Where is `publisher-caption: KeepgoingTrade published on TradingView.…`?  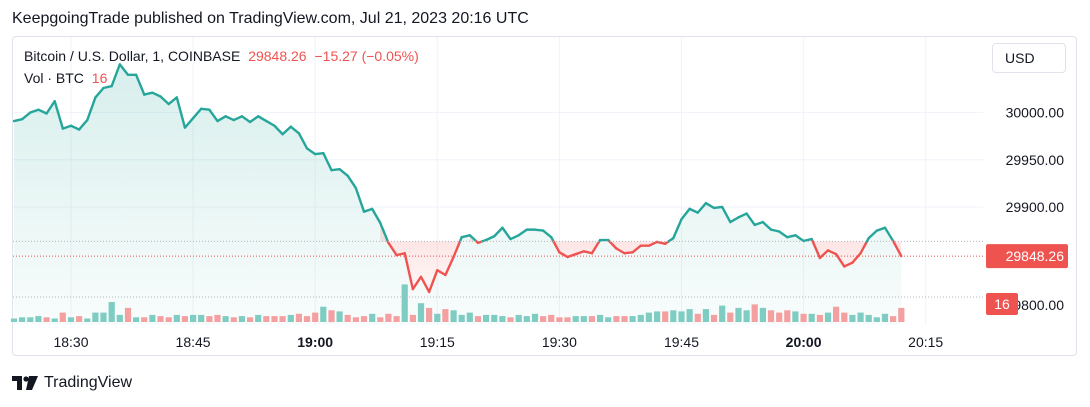 publisher-caption: KeepgoingTrade published on TradingView.… is located at coordinates (270, 18).